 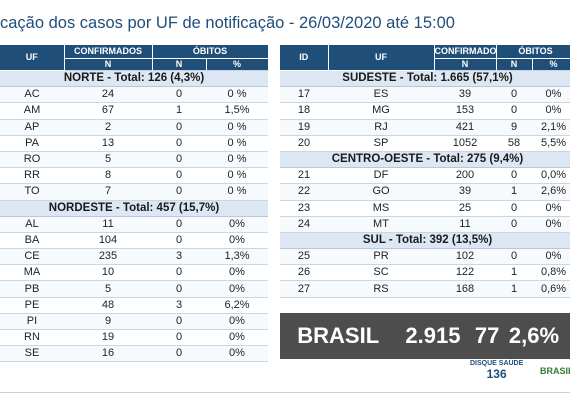 What do you see at coordinates (534, 335) in the screenshot?
I see `brasil-pct: 2,6%` at bounding box center [534, 335].